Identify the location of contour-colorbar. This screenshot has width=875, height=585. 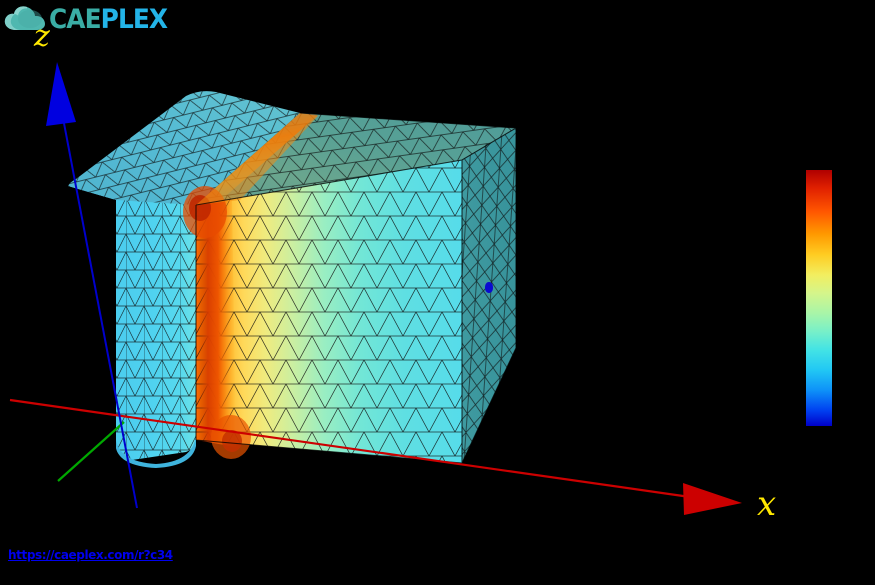
(819, 298).